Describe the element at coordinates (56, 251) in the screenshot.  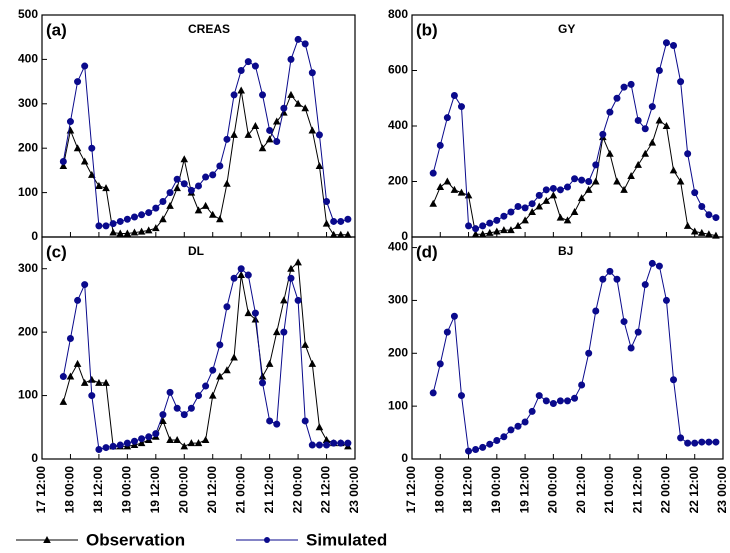
I see `panel-label: (c)` at that location.